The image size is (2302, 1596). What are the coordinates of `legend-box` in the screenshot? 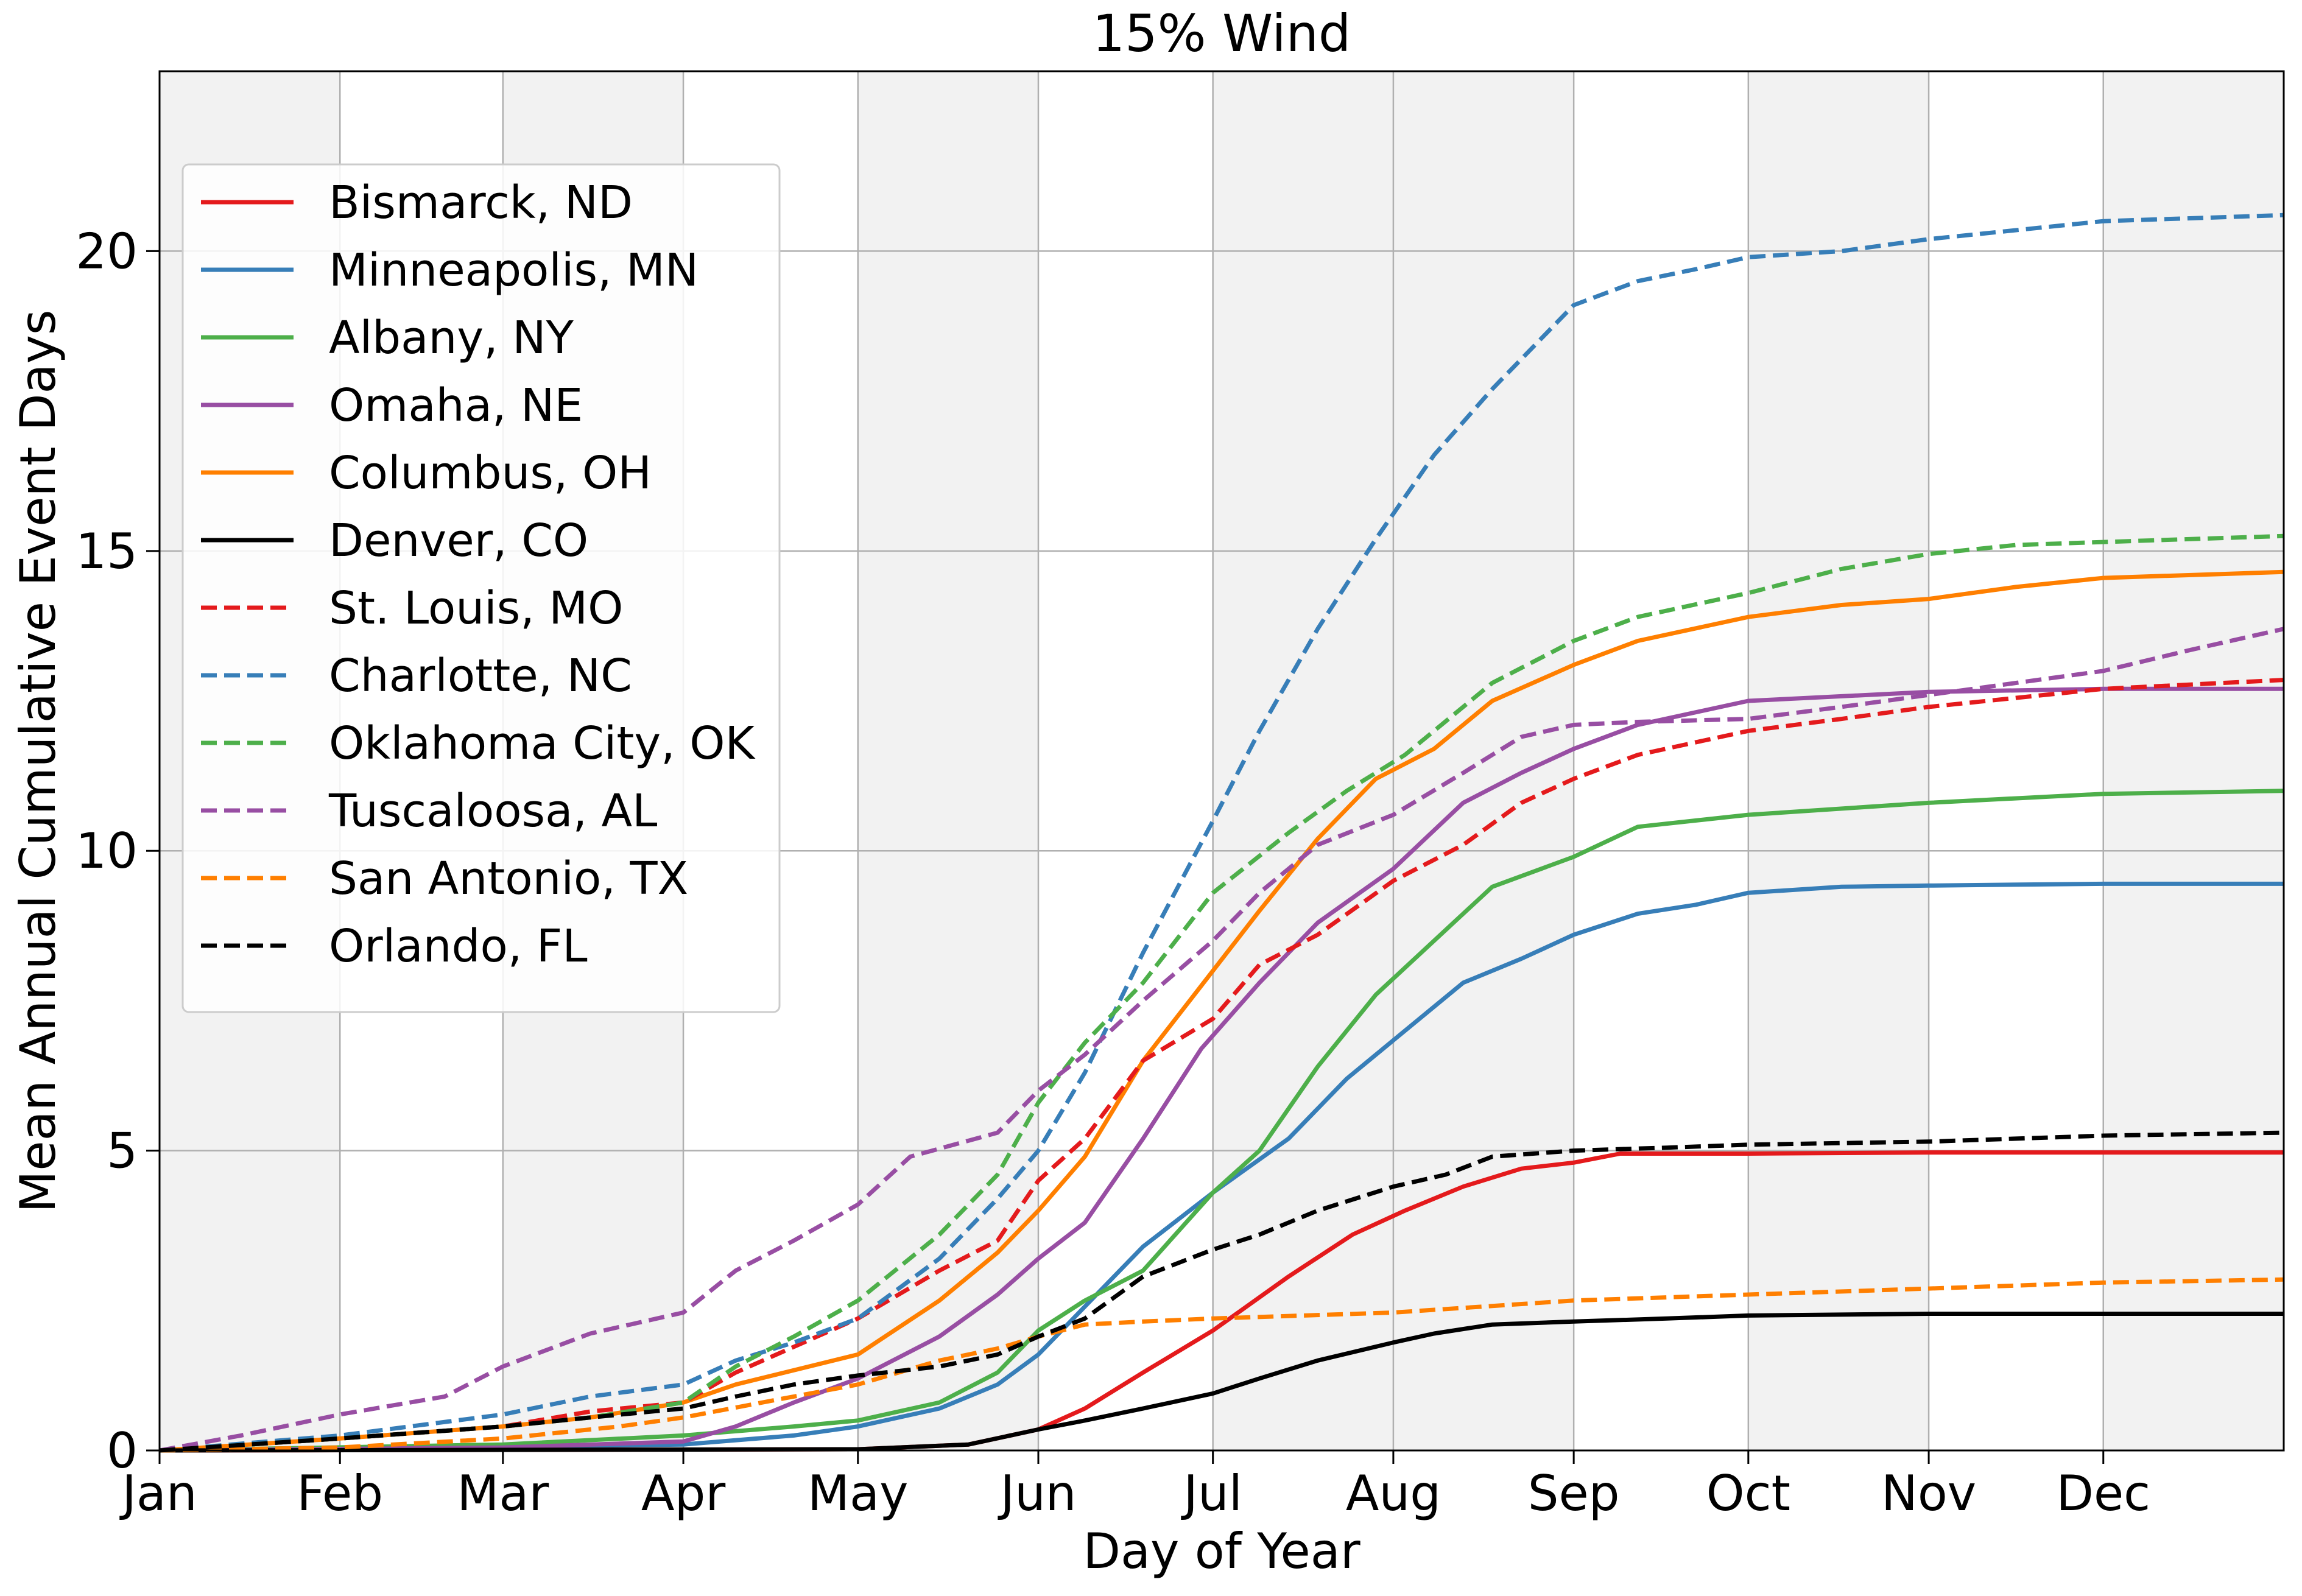 It's located at (481, 588).